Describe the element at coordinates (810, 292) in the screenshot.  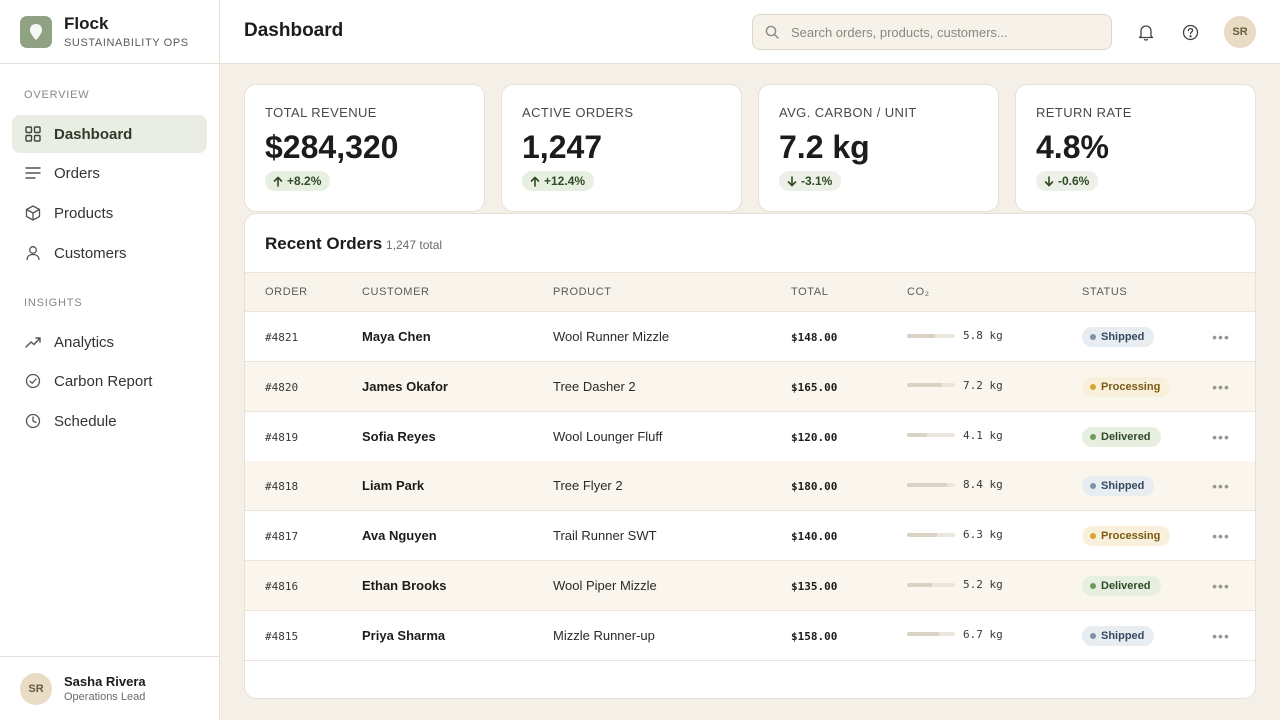
I see `column-header-total: TOTAL` at that location.